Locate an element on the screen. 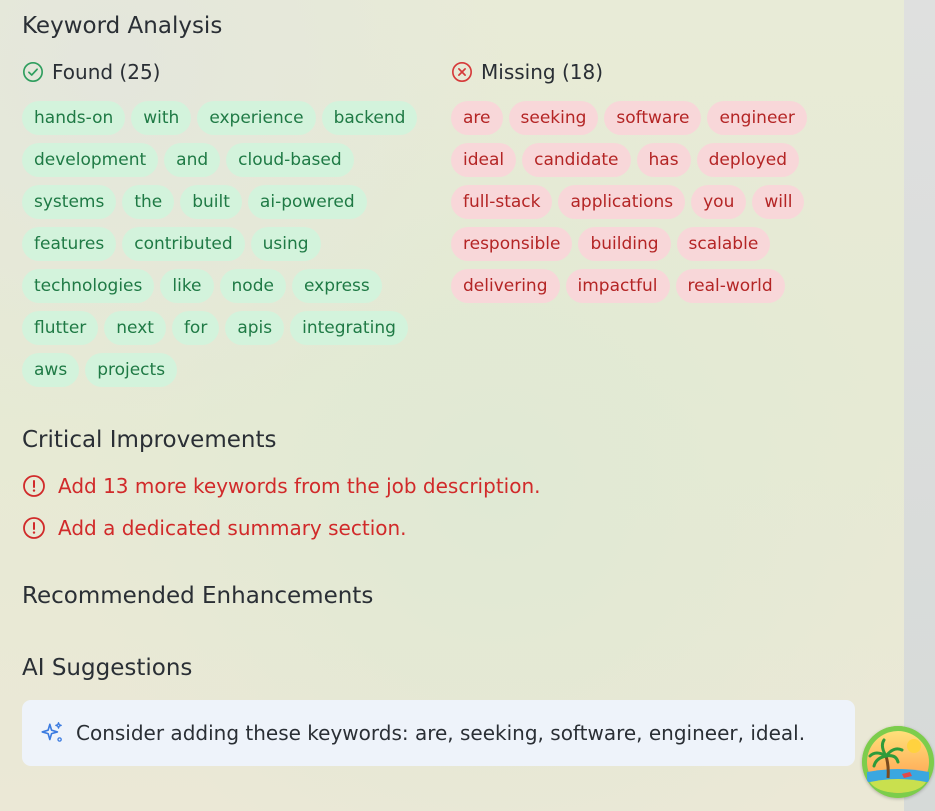 The width and height of the screenshot is (935, 811). found-keyword-chip: ai-powered is located at coordinates (307, 202).